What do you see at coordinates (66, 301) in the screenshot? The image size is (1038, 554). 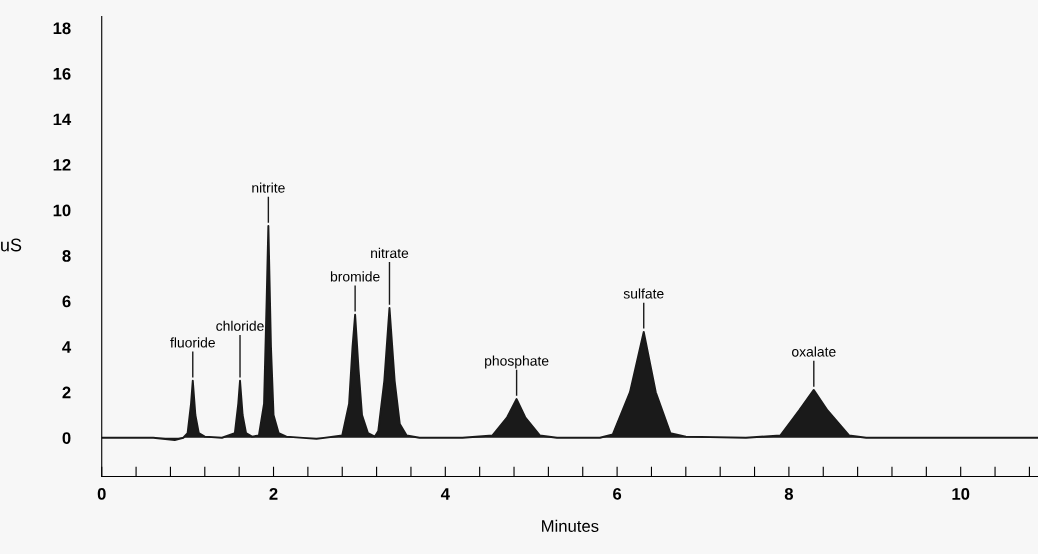 I see `y-tick-label: 6` at bounding box center [66, 301].